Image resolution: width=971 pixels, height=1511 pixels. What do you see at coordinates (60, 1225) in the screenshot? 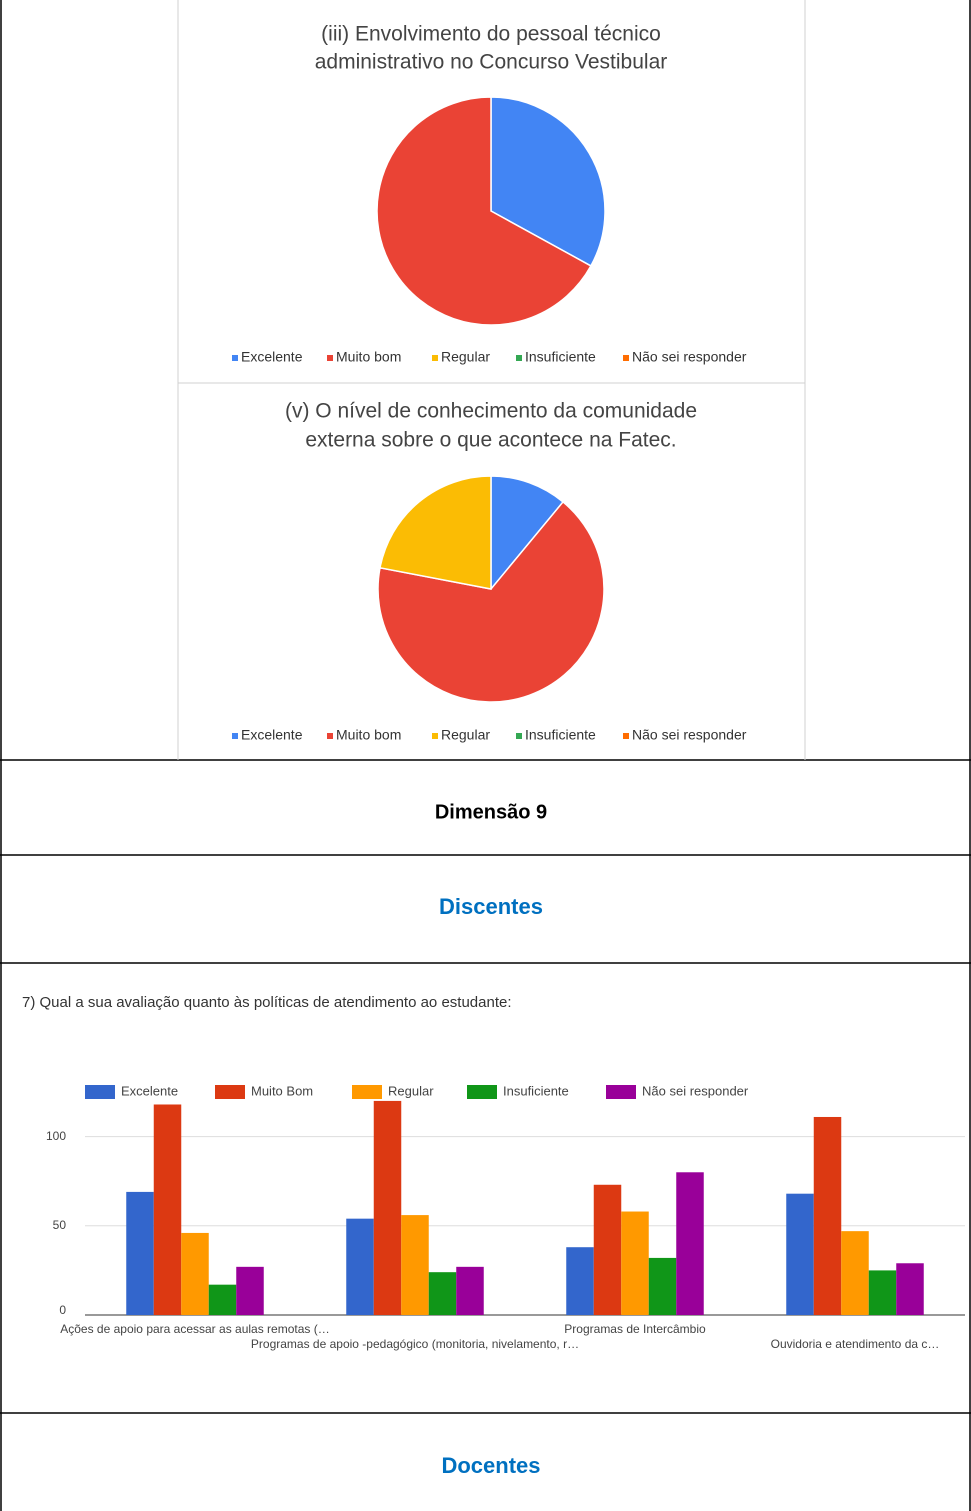
I see `y-tick-label: 50` at bounding box center [60, 1225].